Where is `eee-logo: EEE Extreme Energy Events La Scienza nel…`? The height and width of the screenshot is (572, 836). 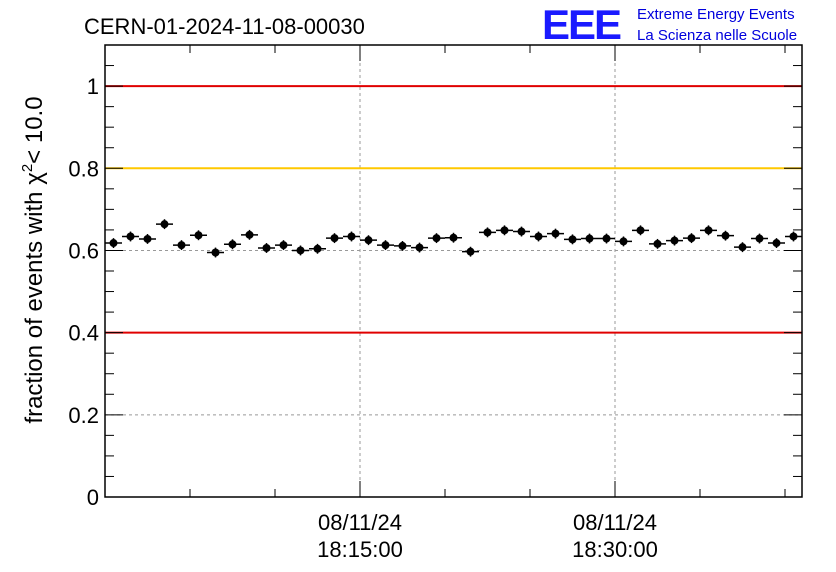 eee-logo: EEE Extreme Energy Events La Scienza nel… is located at coordinates (669, 24).